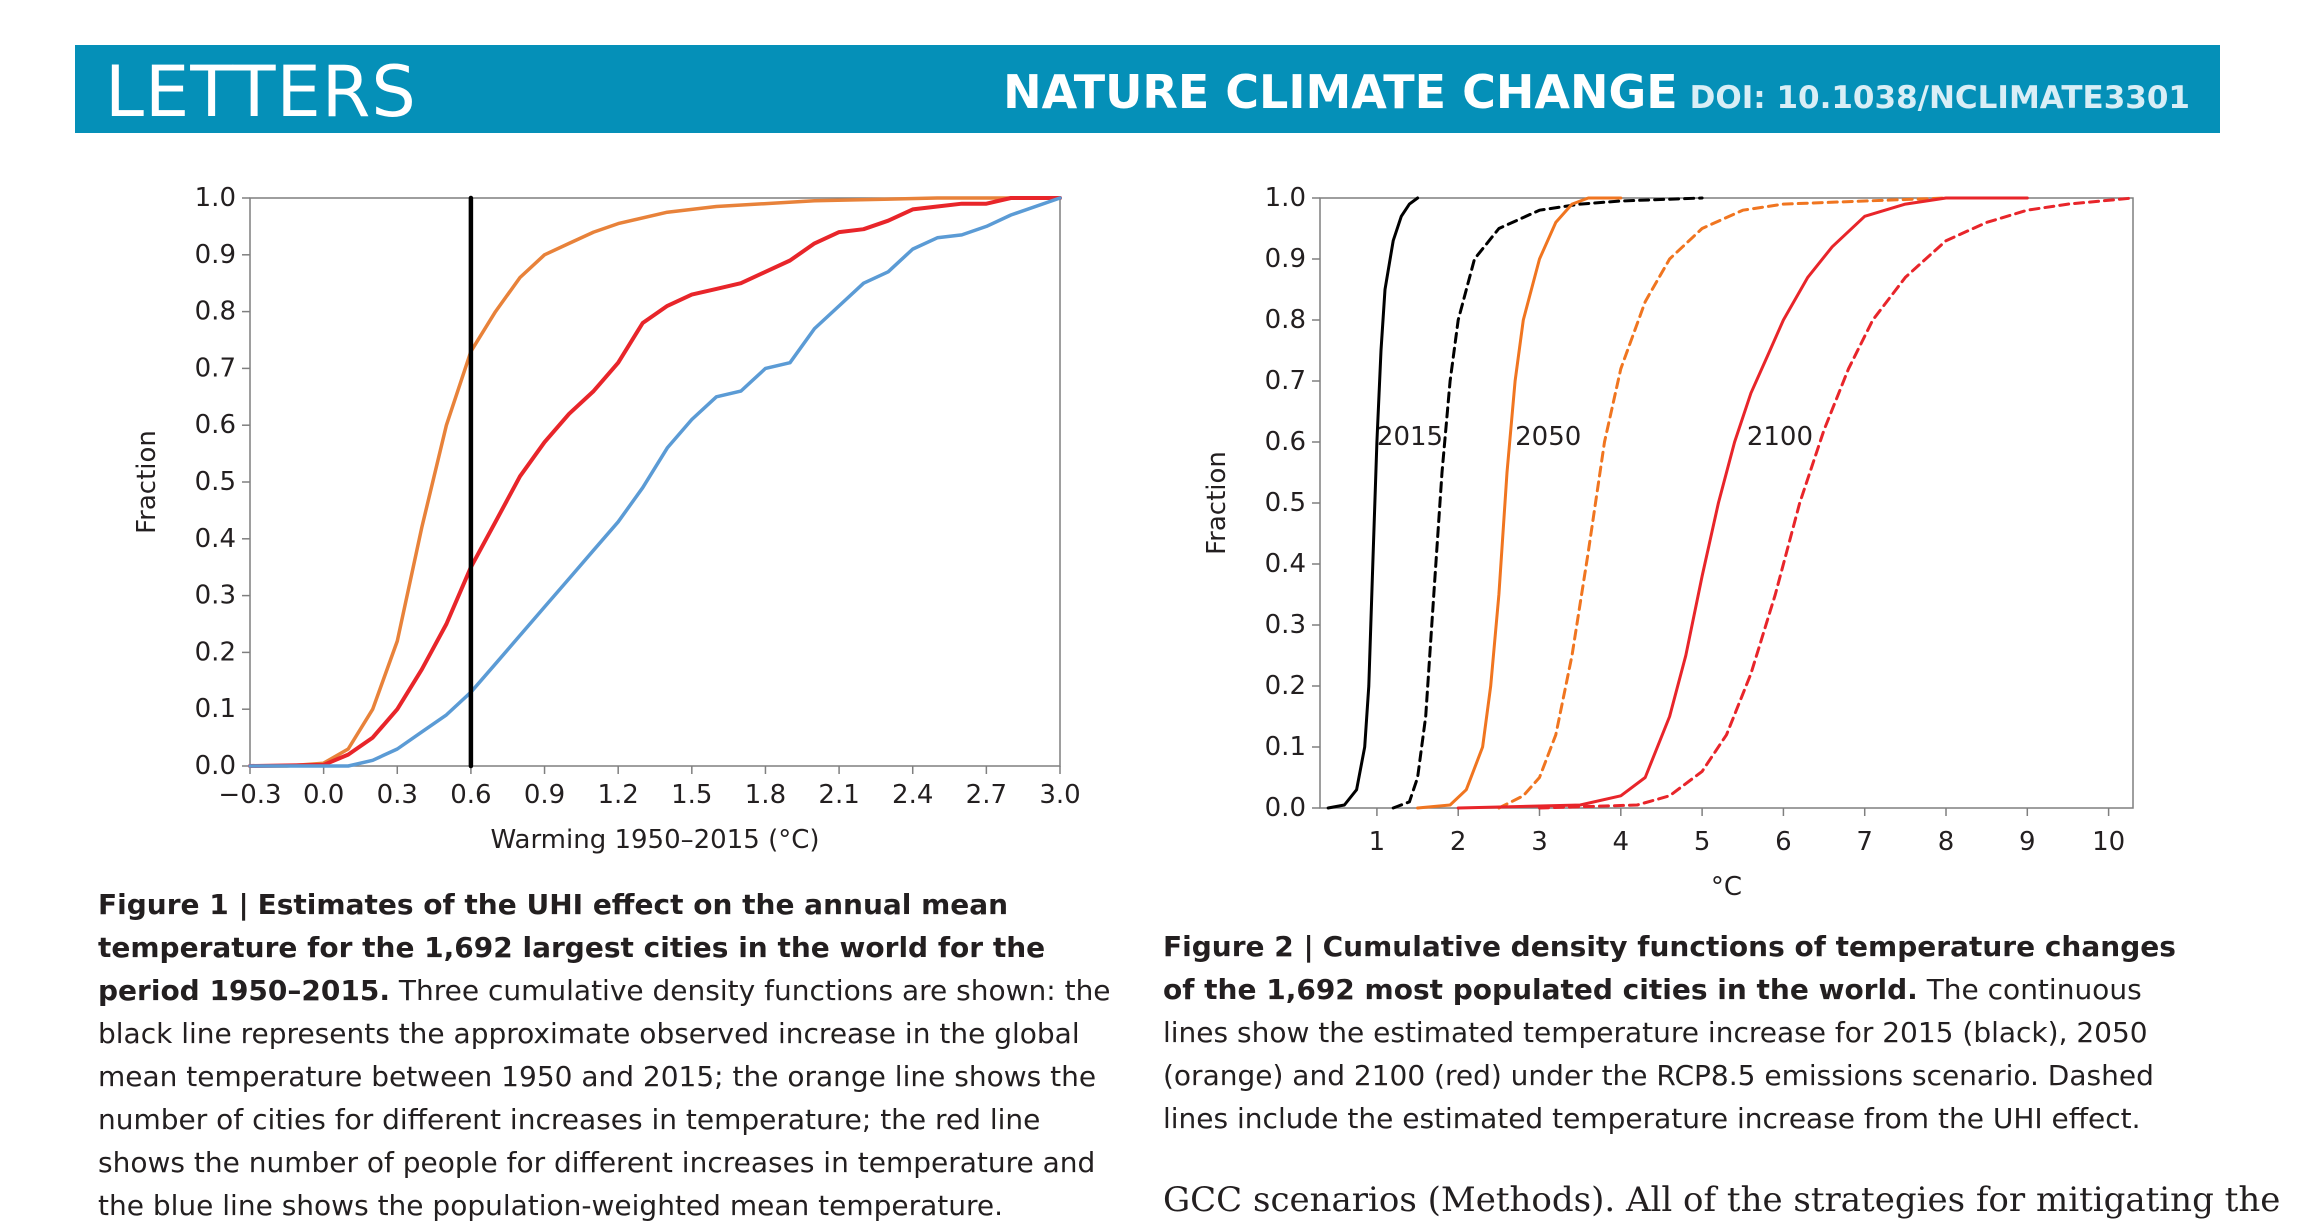 Image resolution: width=2298 pixels, height=1230 pixels. I want to click on journal-name: NATURE CLIMATE CHANGE, so click(1340, 92).